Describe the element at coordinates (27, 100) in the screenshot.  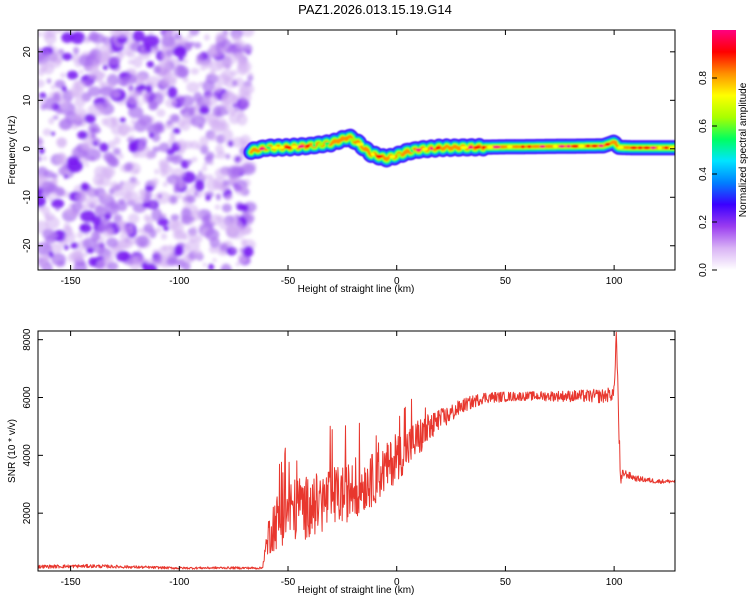
I see `y-tick-label: 10` at that location.